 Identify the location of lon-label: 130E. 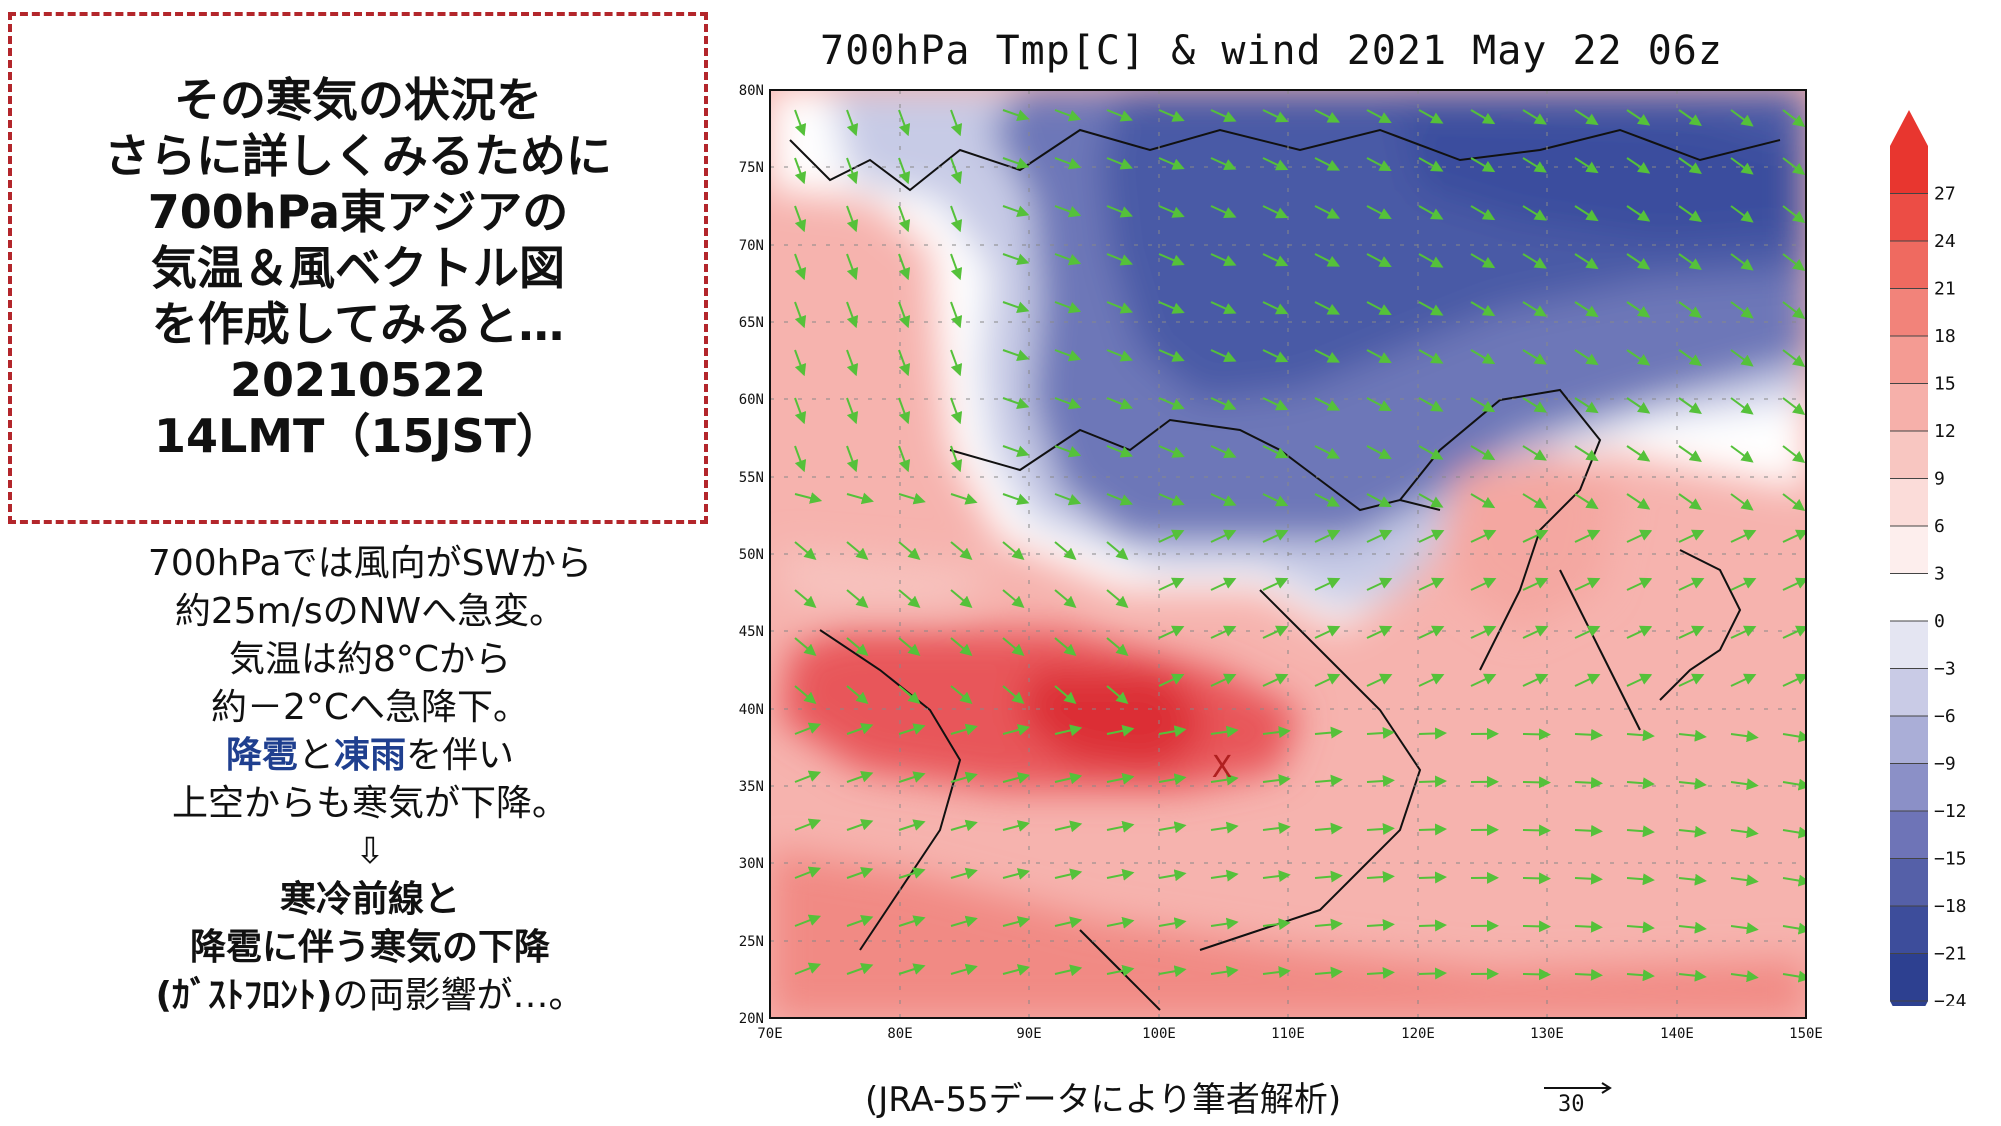
(1547, 1034).